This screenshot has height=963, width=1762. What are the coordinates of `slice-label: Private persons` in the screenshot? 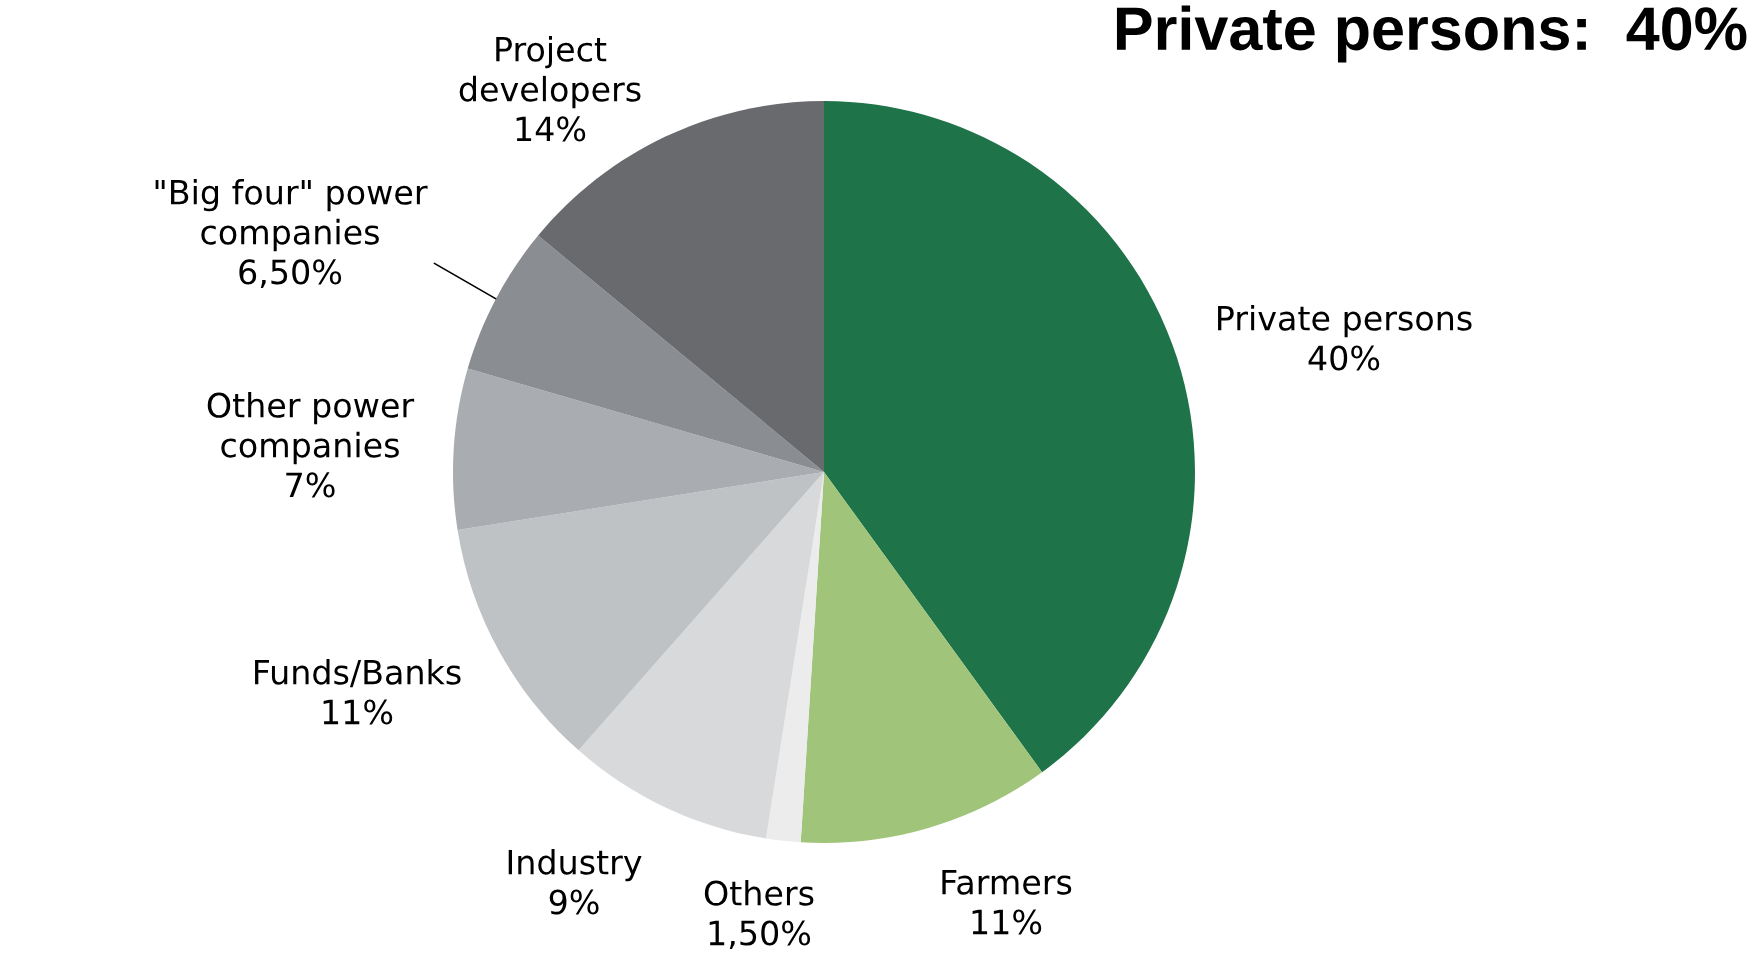 It's located at (1345, 321).